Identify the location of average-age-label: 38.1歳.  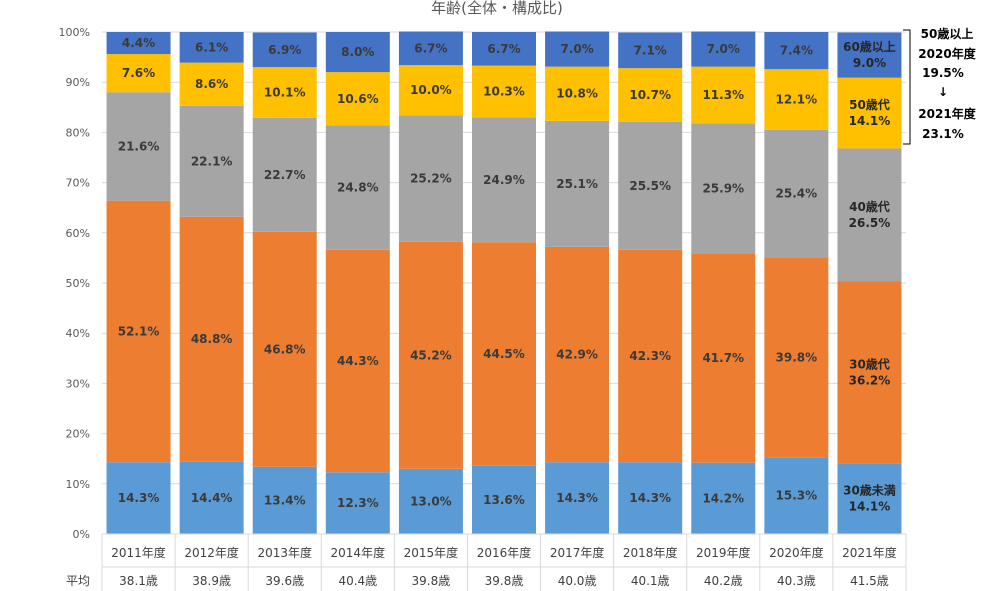
(138, 581).